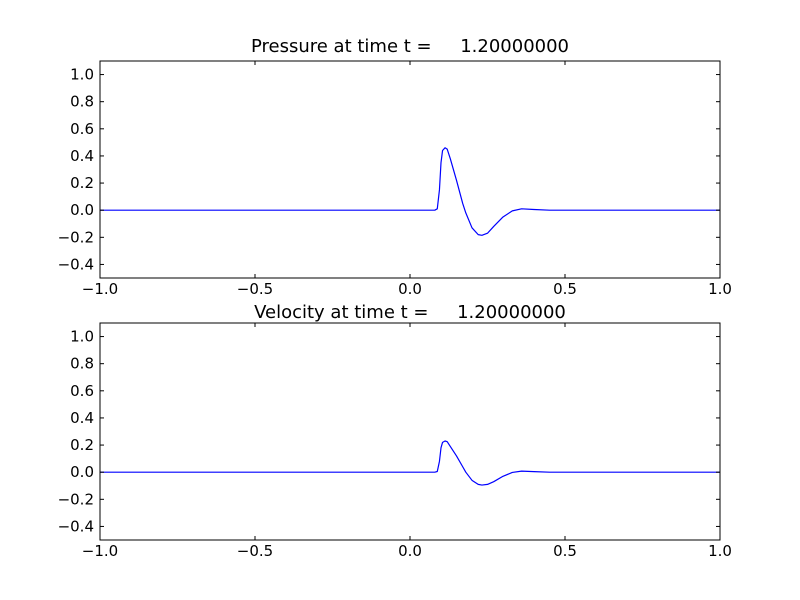 The height and width of the screenshot is (600, 800). Describe the element at coordinates (410, 312) in the screenshot. I see `chart-title: Velocity at time t = 1.20000000` at that location.